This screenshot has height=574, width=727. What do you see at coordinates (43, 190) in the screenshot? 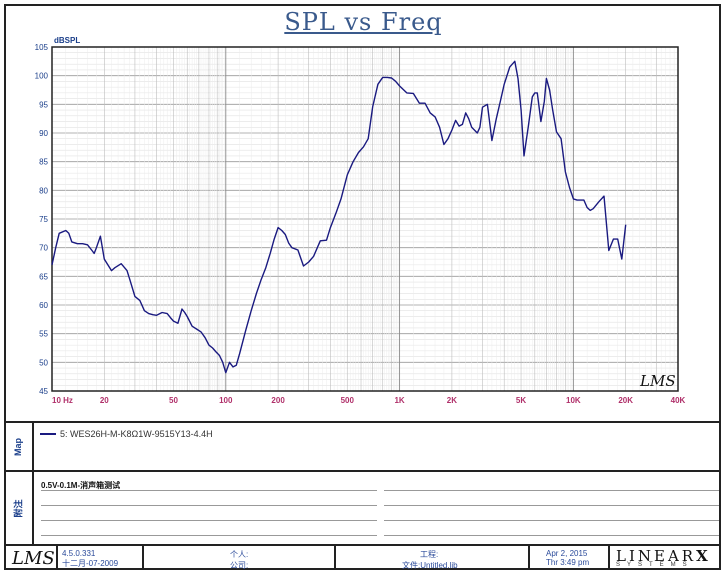
I see `y-tick-label: 80` at bounding box center [43, 190].